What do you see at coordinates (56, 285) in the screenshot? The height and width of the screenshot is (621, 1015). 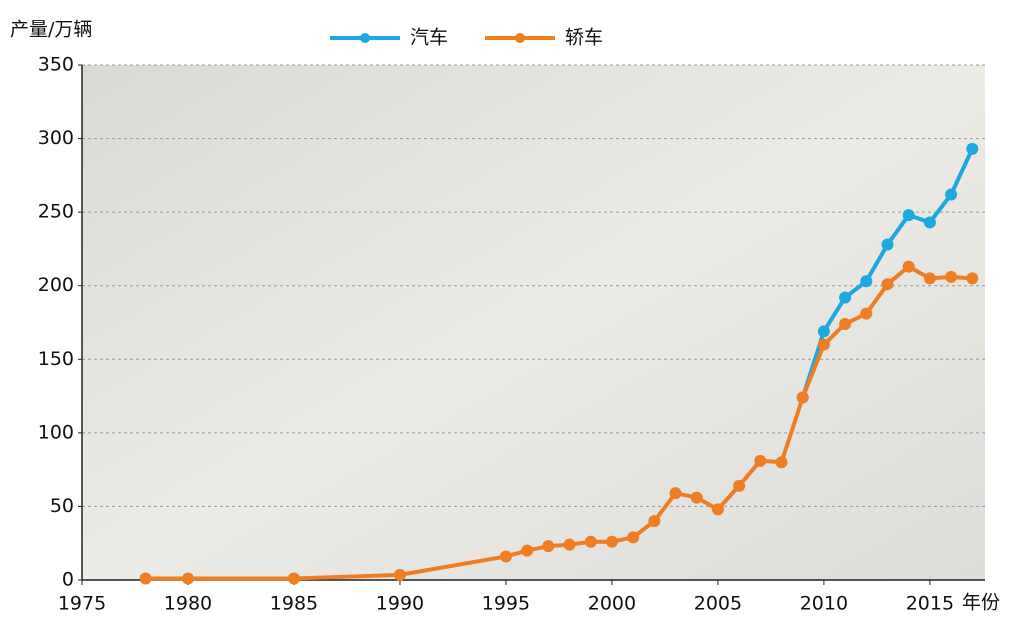 I see `y-tick-label: 200` at bounding box center [56, 285].